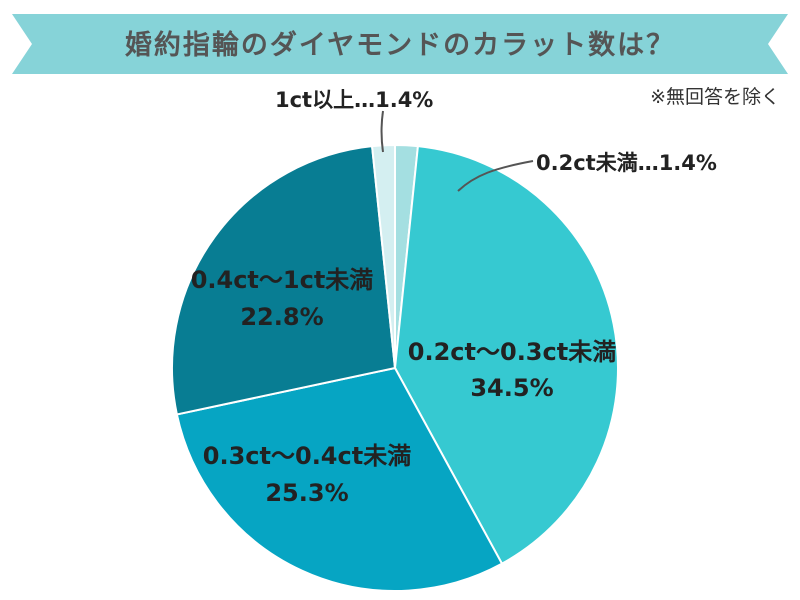  Describe the element at coordinates (512, 352) in the screenshot. I see `slice-category-label: 0.2ct〜0.3ct未満` at that location.